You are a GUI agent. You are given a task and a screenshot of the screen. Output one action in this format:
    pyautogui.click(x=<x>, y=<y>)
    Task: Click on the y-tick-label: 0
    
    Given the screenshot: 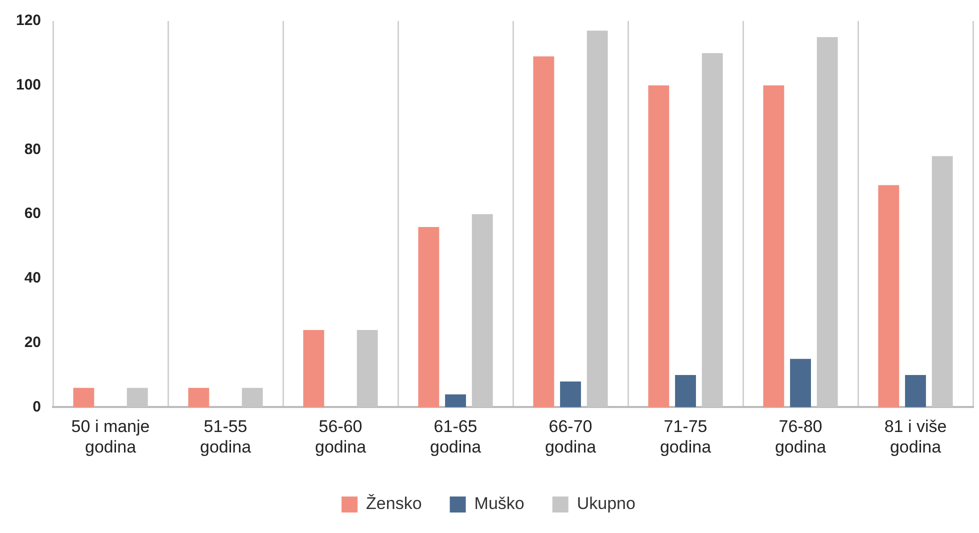 What is the action you would take?
    pyautogui.click(x=37, y=407)
    